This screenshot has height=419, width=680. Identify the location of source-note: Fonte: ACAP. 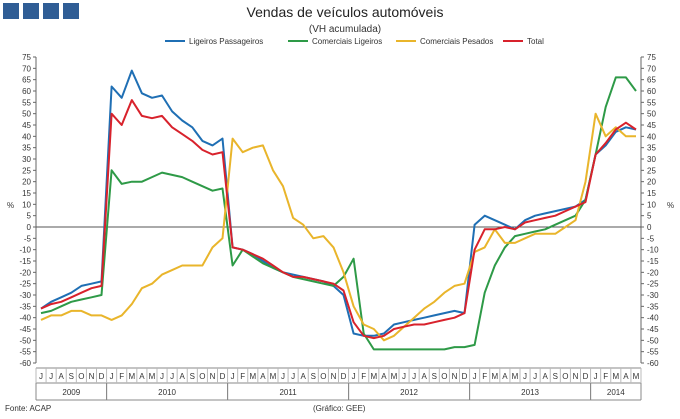
(28, 408).